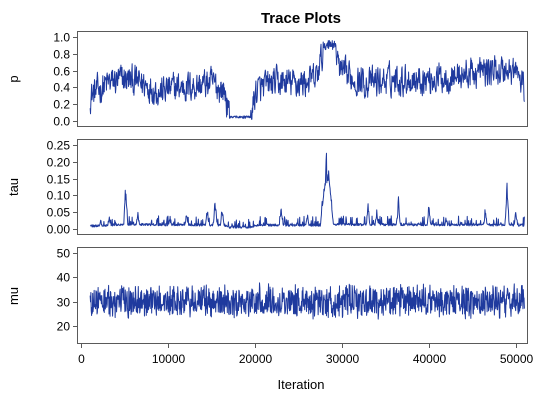  I want to click on y-tick-label: 0.10, so click(59, 196).